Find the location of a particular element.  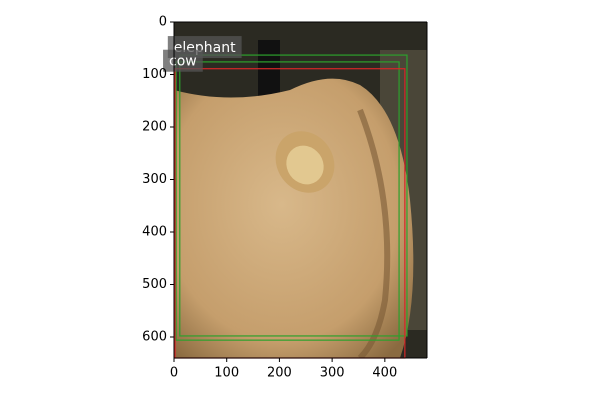

box-label: cow is located at coordinates (183, 62).